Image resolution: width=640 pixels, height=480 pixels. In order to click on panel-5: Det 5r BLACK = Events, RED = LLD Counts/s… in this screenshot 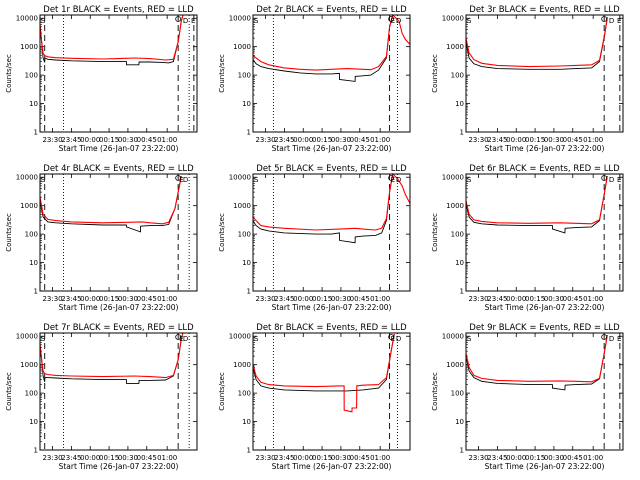, I will do `click(314, 238)`.